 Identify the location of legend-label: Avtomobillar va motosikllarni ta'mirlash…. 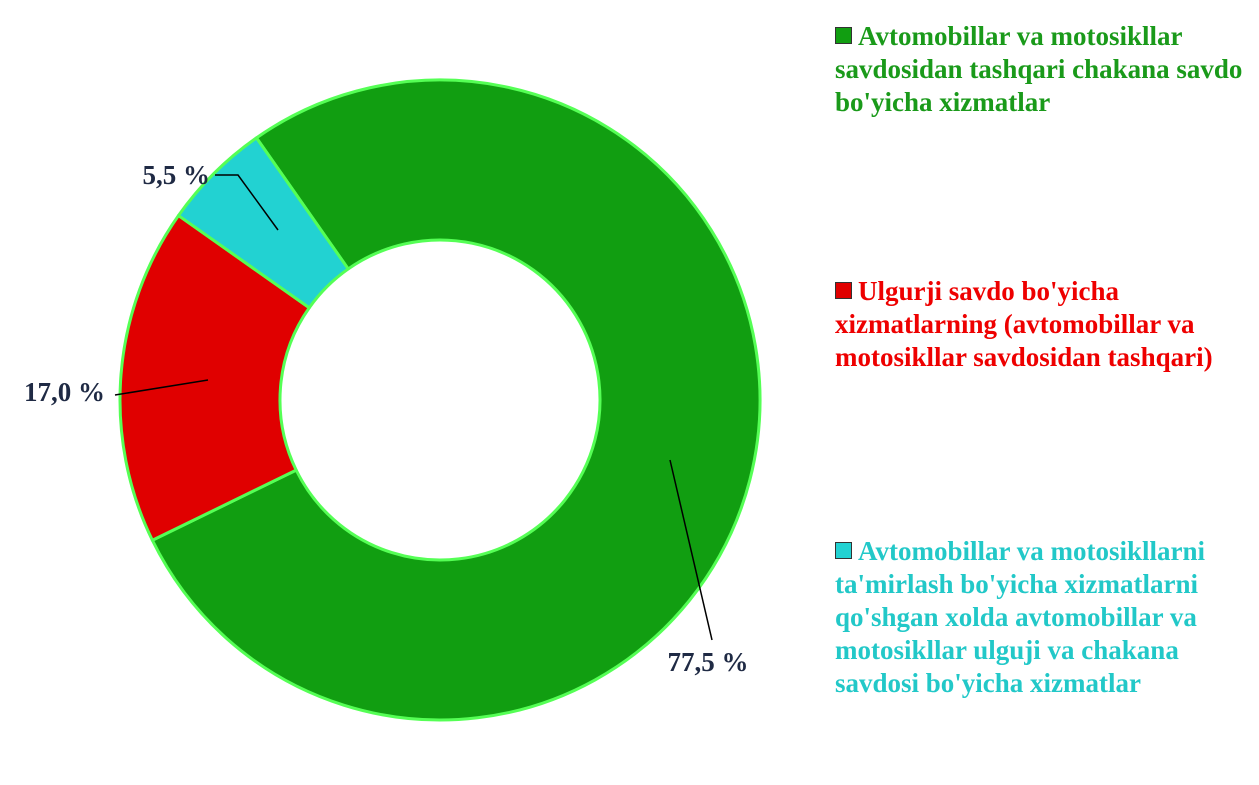
(1020, 617).